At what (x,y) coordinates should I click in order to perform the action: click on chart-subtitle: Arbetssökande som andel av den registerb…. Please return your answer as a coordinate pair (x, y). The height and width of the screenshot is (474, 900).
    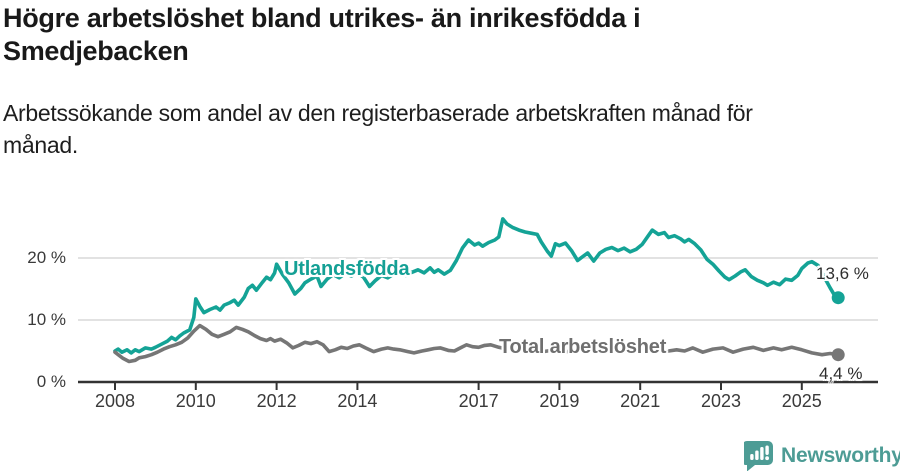
    Looking at the image, I should click on (378, 129).